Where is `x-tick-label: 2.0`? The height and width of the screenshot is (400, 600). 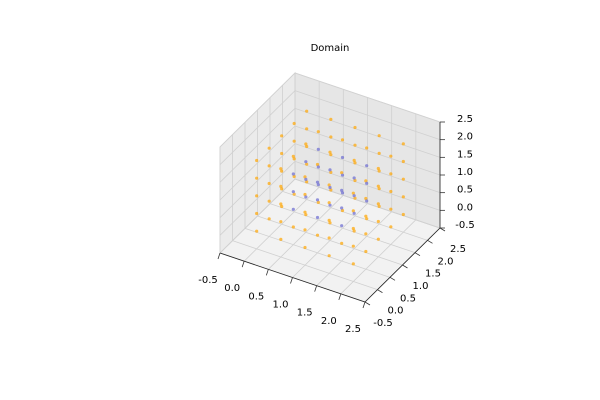 x-tick-label: 2.0 is located at coordinates (329, 321).